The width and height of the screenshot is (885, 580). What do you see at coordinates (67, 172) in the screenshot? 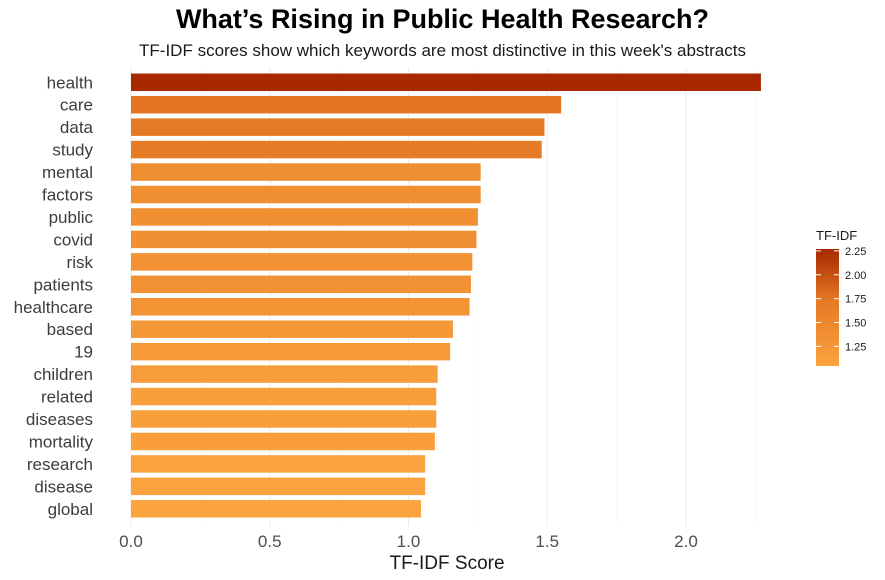
I see `y-tick-label: mental` at bounding box center [67, 172].